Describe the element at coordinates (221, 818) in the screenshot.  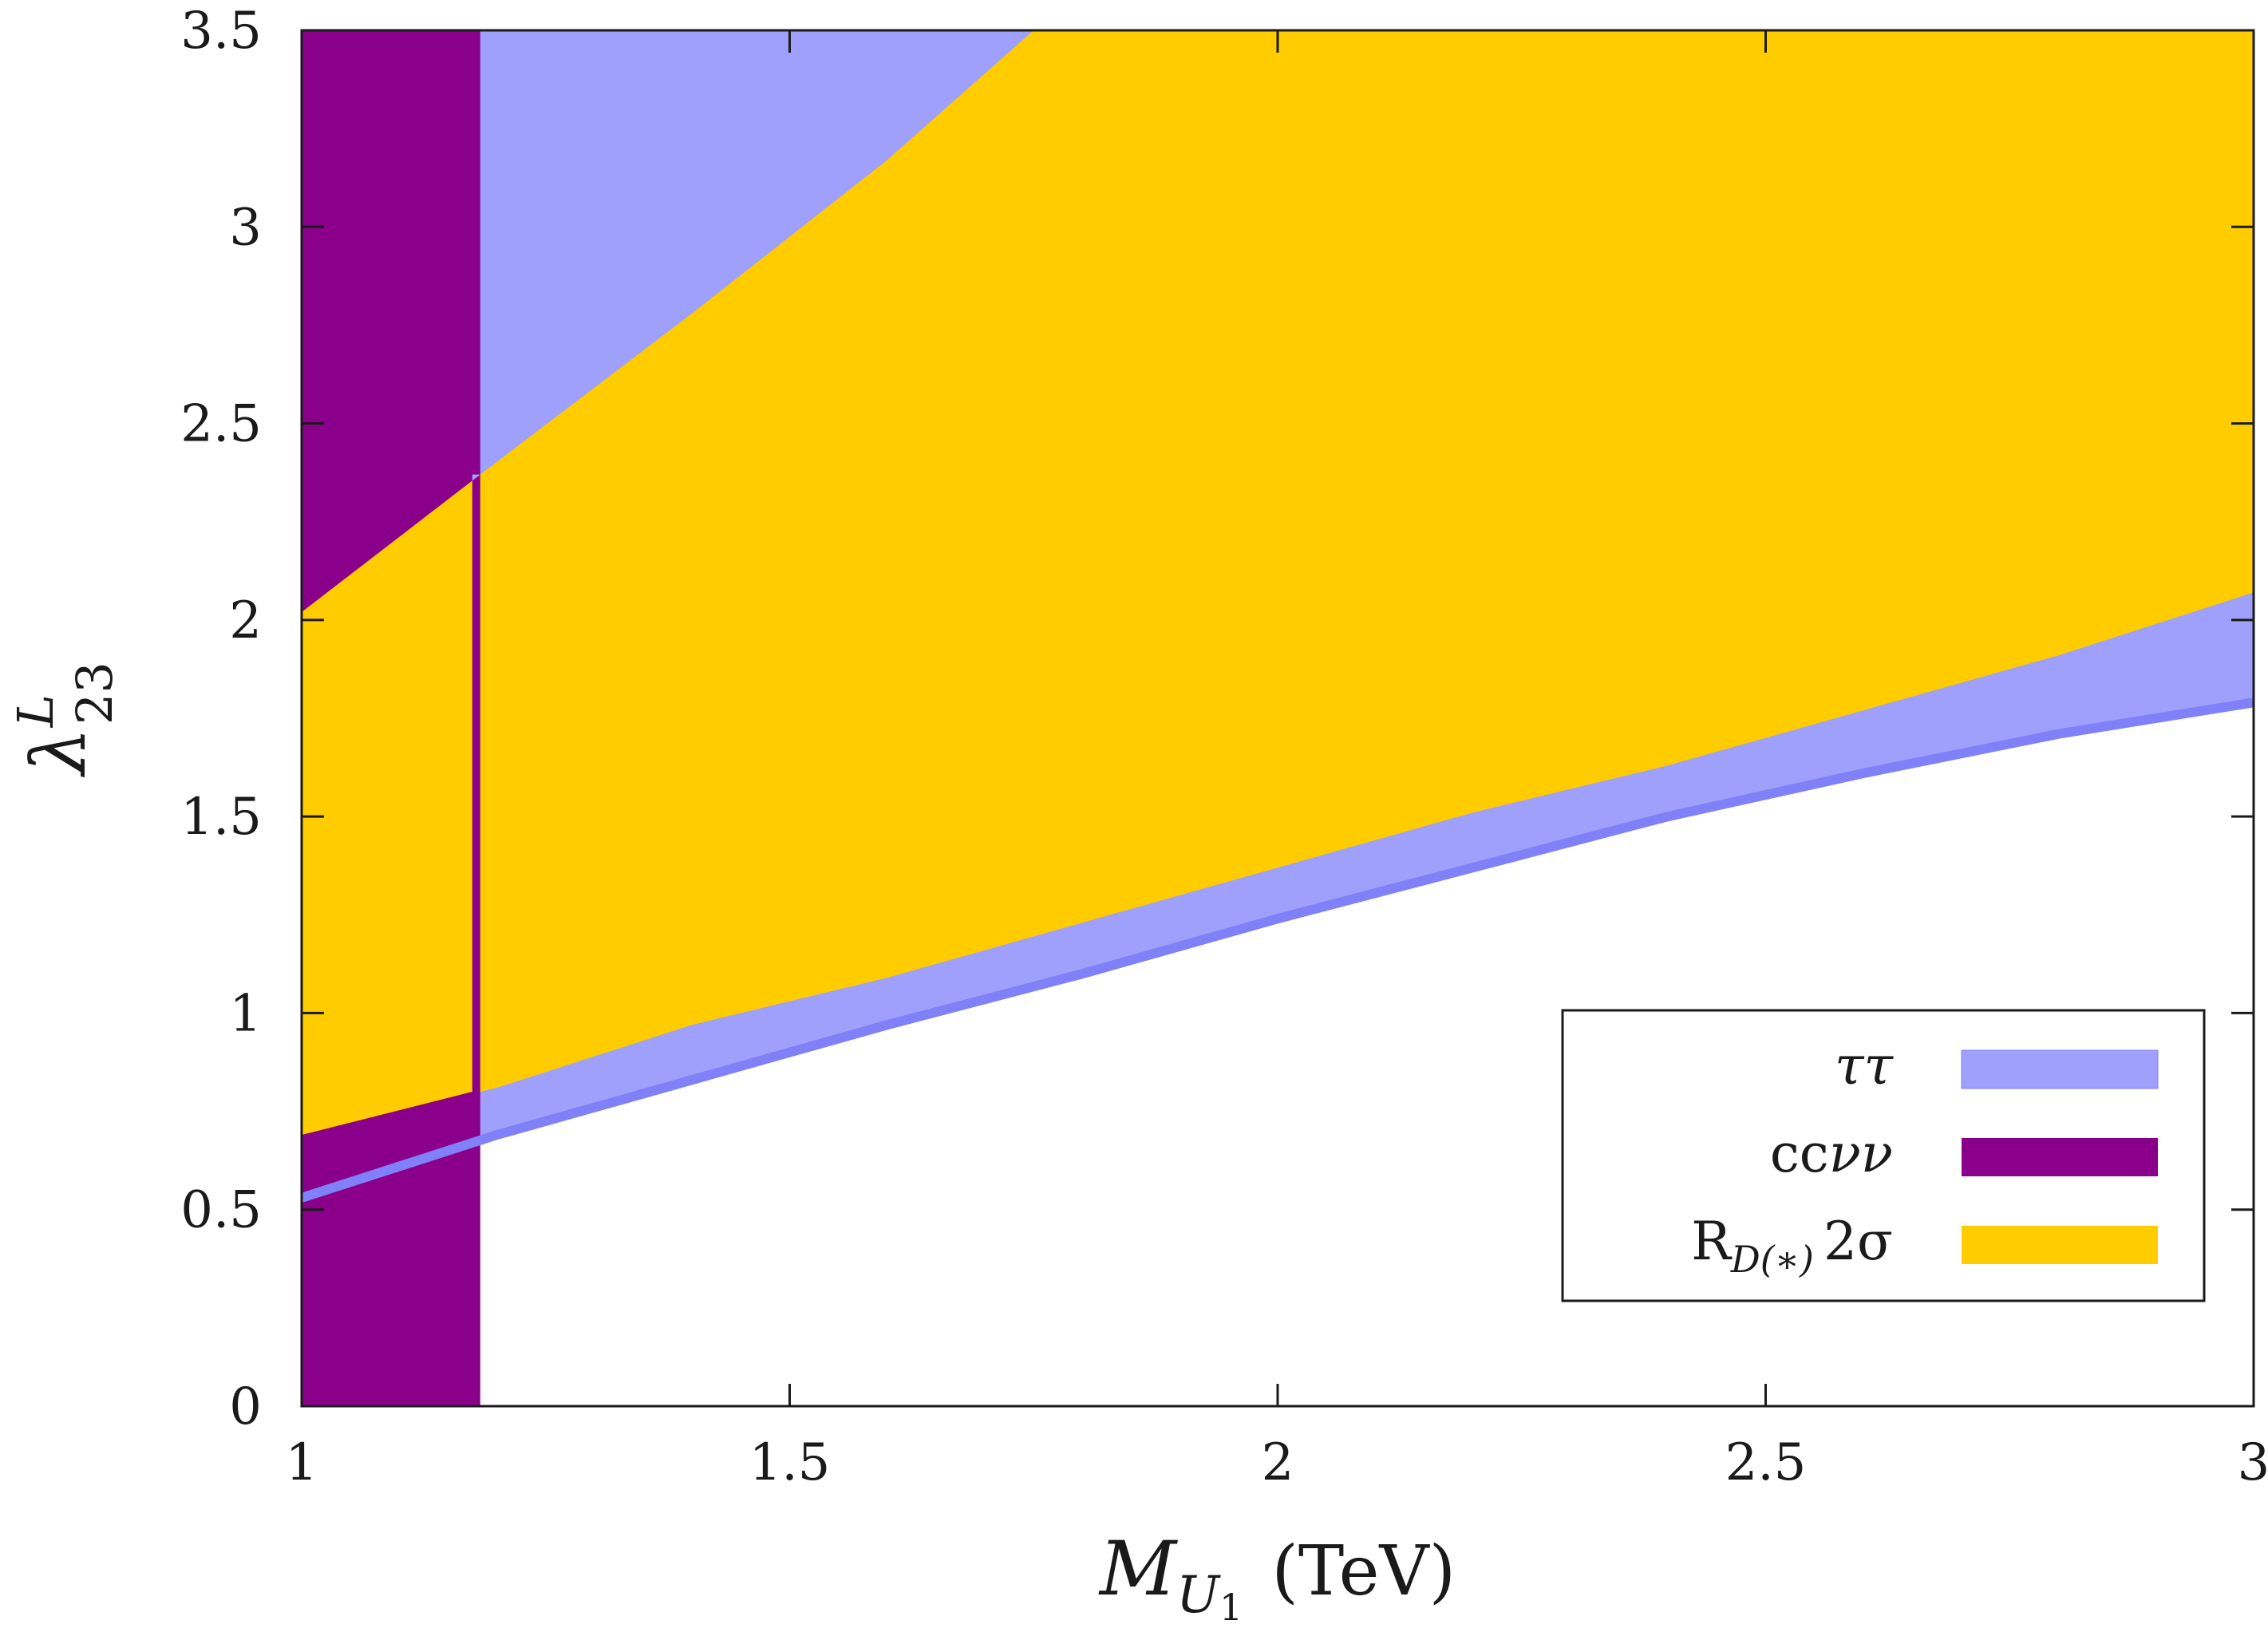
I see `y-tick-label: 1.5` at that location.